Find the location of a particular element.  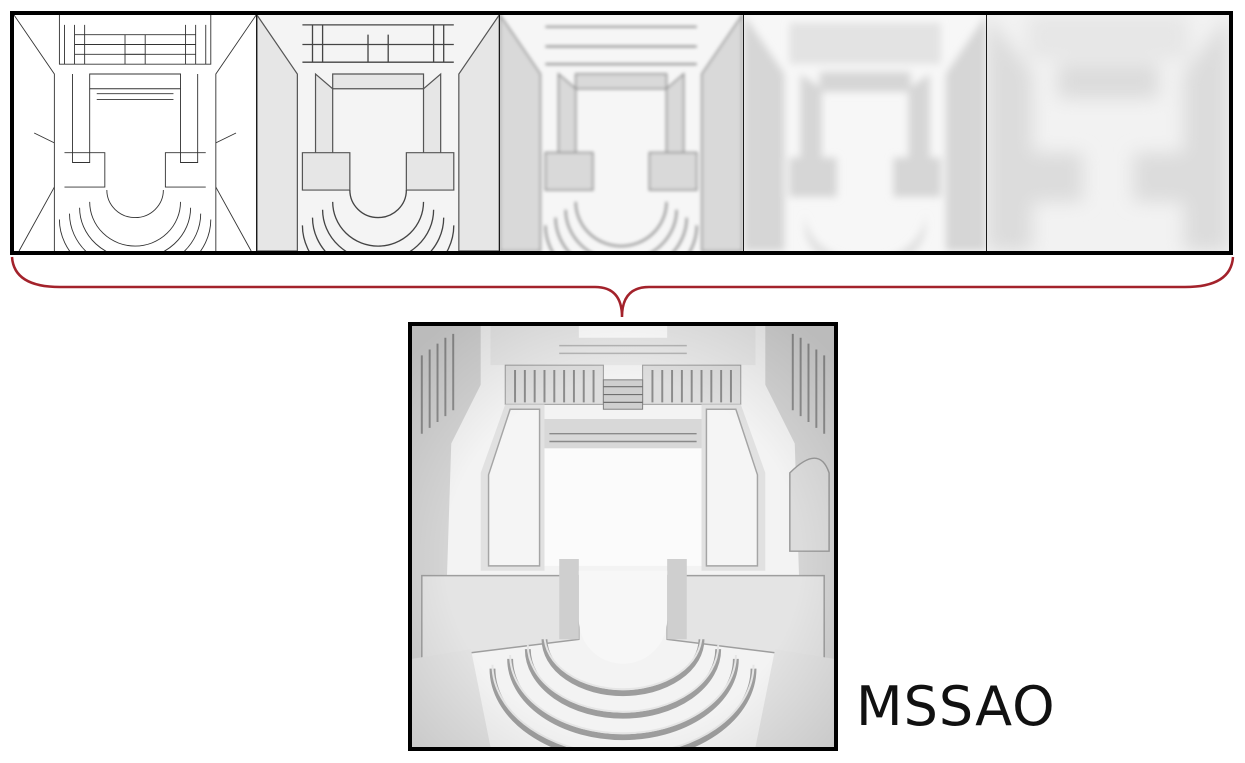

level-image-outline is located at coordinates (135, 133).